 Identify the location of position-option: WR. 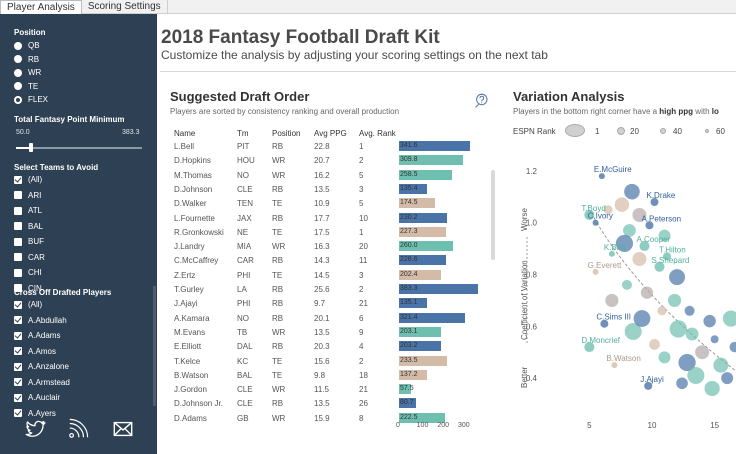
(27, 72).